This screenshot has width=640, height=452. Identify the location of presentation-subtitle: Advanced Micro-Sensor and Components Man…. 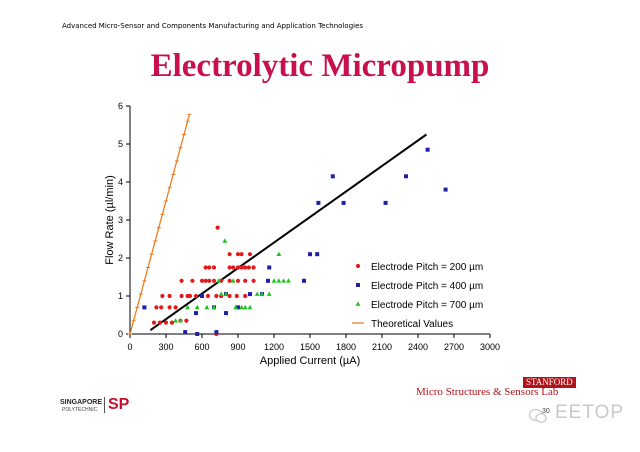
(213, 26).